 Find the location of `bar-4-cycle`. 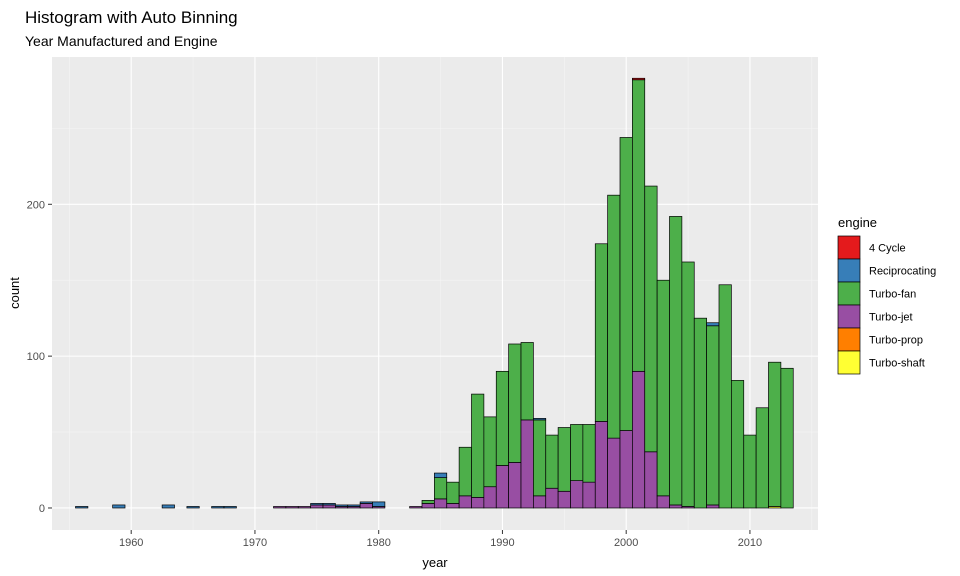

bar-4-cycle is located at coordinates (639, 79).